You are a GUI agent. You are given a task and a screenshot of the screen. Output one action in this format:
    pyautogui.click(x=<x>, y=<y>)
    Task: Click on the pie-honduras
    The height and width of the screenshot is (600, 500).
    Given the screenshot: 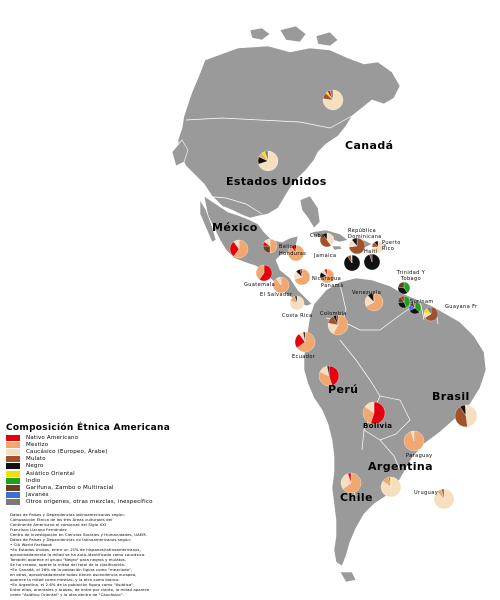 What is the action you would take?
    pyautogui.click(x=296, y=253)
    